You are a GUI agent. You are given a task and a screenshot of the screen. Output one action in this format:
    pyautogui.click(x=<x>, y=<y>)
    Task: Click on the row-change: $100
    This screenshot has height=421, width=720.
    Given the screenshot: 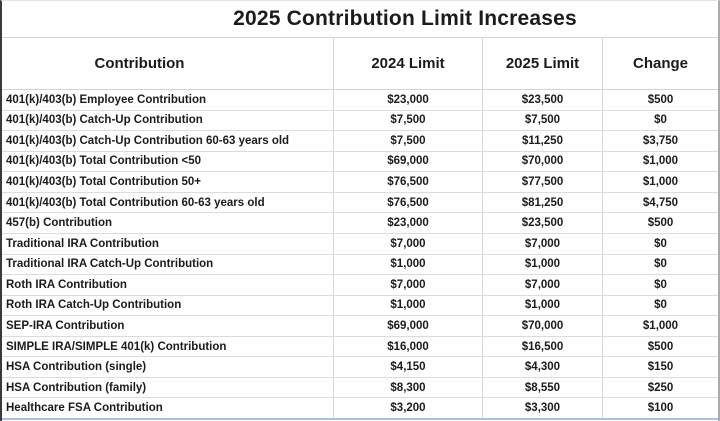 What is the action you would take?
    pyautogui.click(x=660, y=408)
    